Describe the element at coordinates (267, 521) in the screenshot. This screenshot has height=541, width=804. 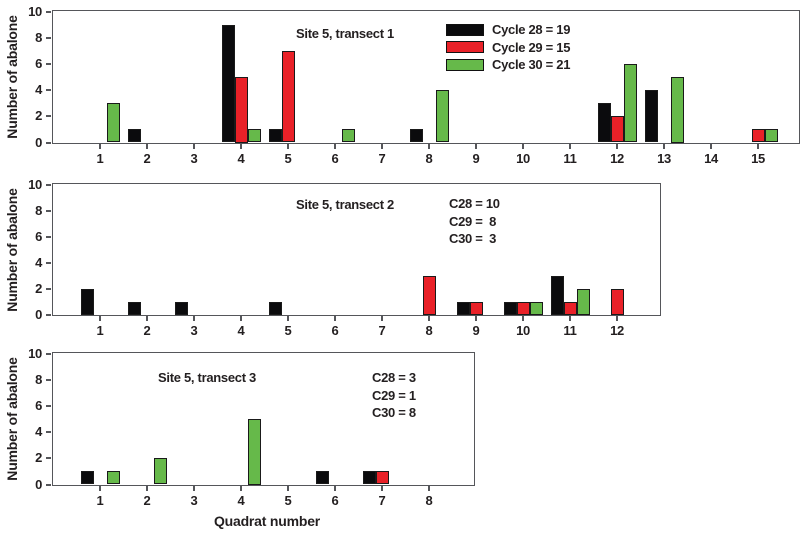
I see `x-axis-title: Quadrat number` at that location.